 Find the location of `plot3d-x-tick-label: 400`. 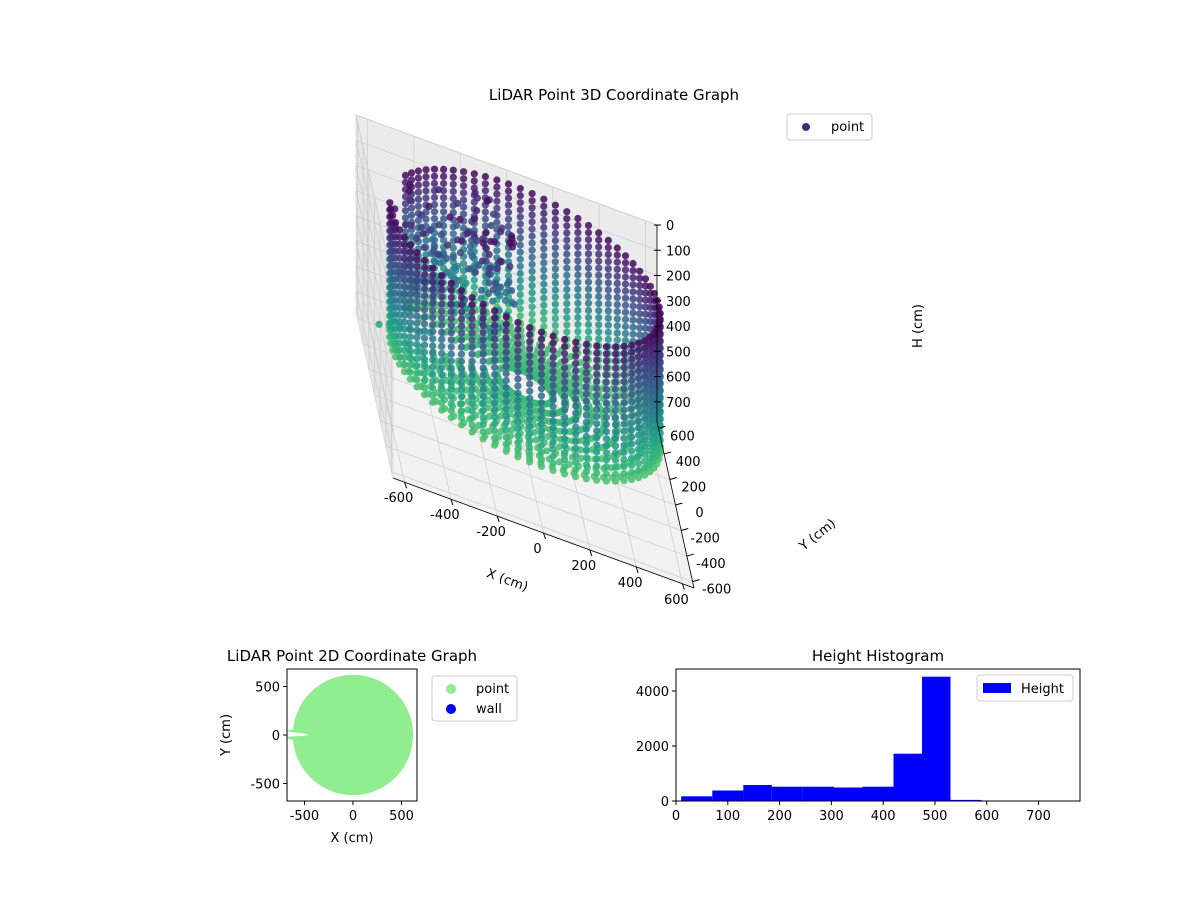

plot3d-x-tick-label: 400 is located at coordinates (630, 583).